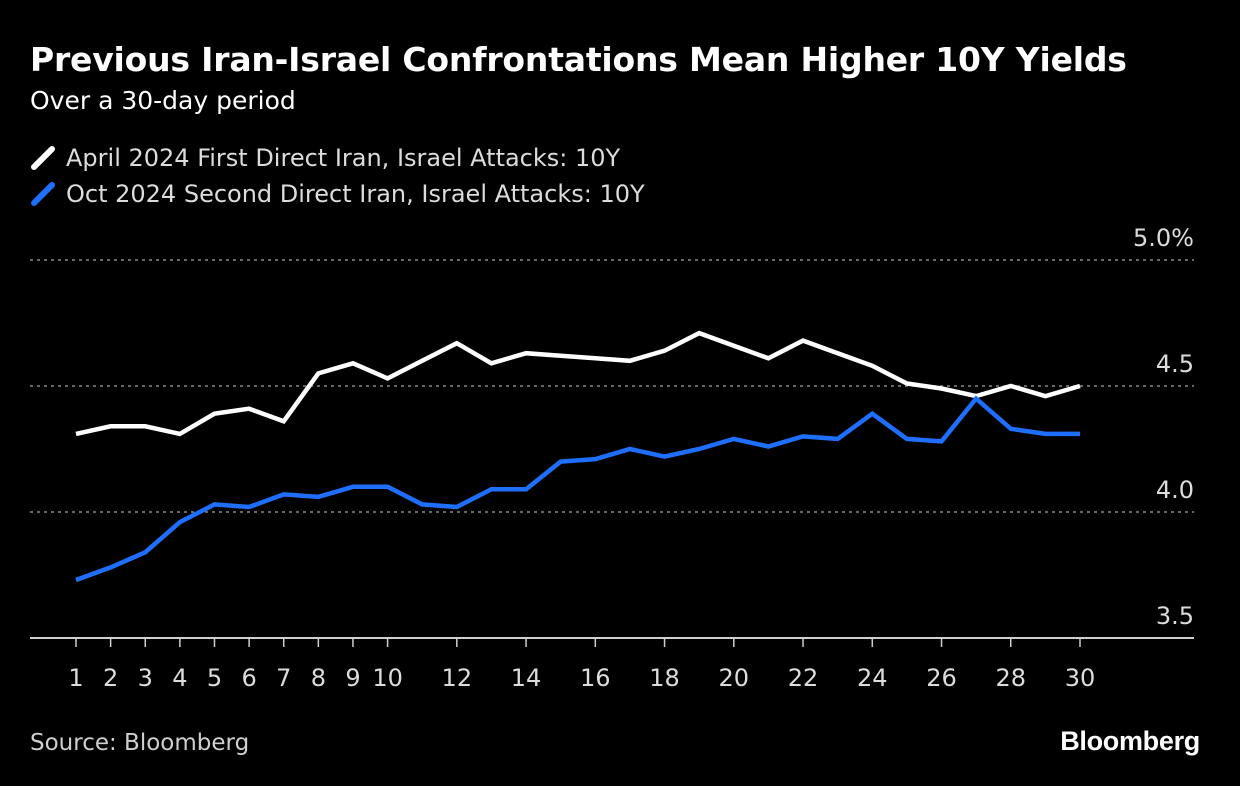 This screenshot has height=786, width=1240. Describe the element at coordinates (214, 678) in the screenshot. I see `x-tick-label: 5` at that location.